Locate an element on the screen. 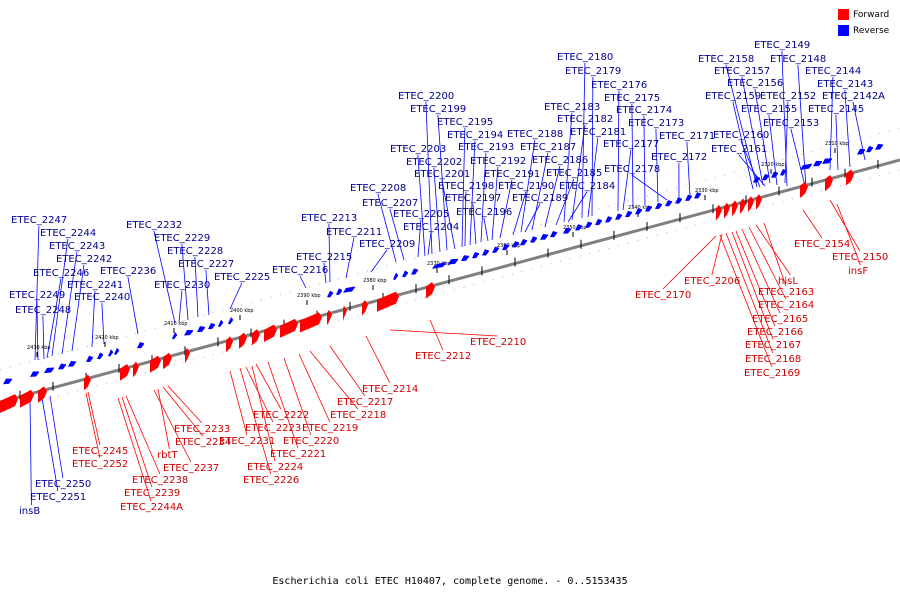 Image resolution: width=900 pixels, height=600 pixels. gene-label-etec-2167: ETEC_2167 is located at coordinates (773, 345).